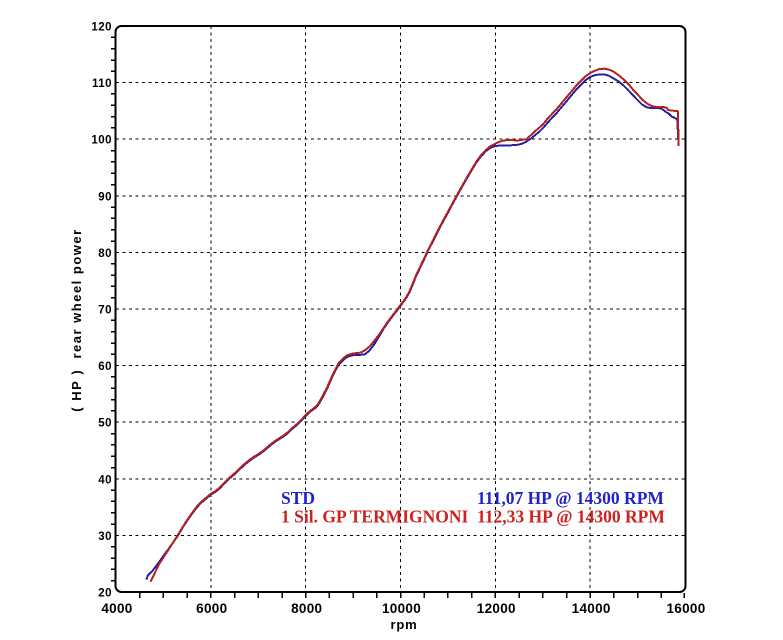 The width and height of the screenshot is (783, 640). What do you see at coordinates (105, 424) in the screenshot?
I see `svg-text: 50` at bounding box center [105, 424].